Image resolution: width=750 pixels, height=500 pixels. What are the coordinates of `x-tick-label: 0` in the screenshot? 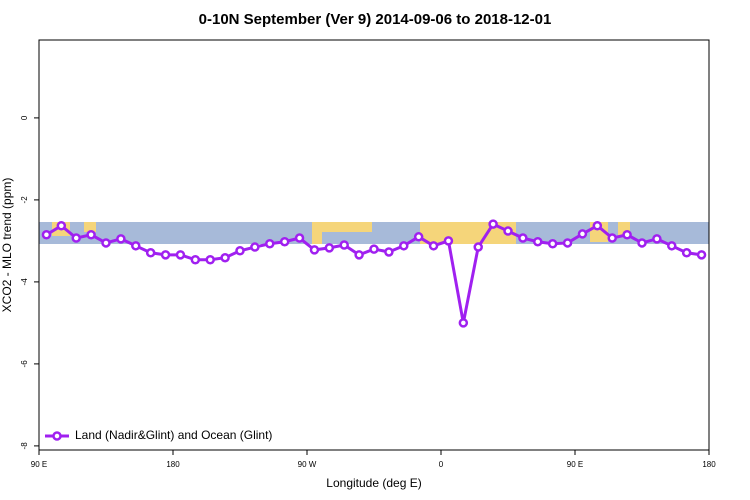 It's located at (441, 464).